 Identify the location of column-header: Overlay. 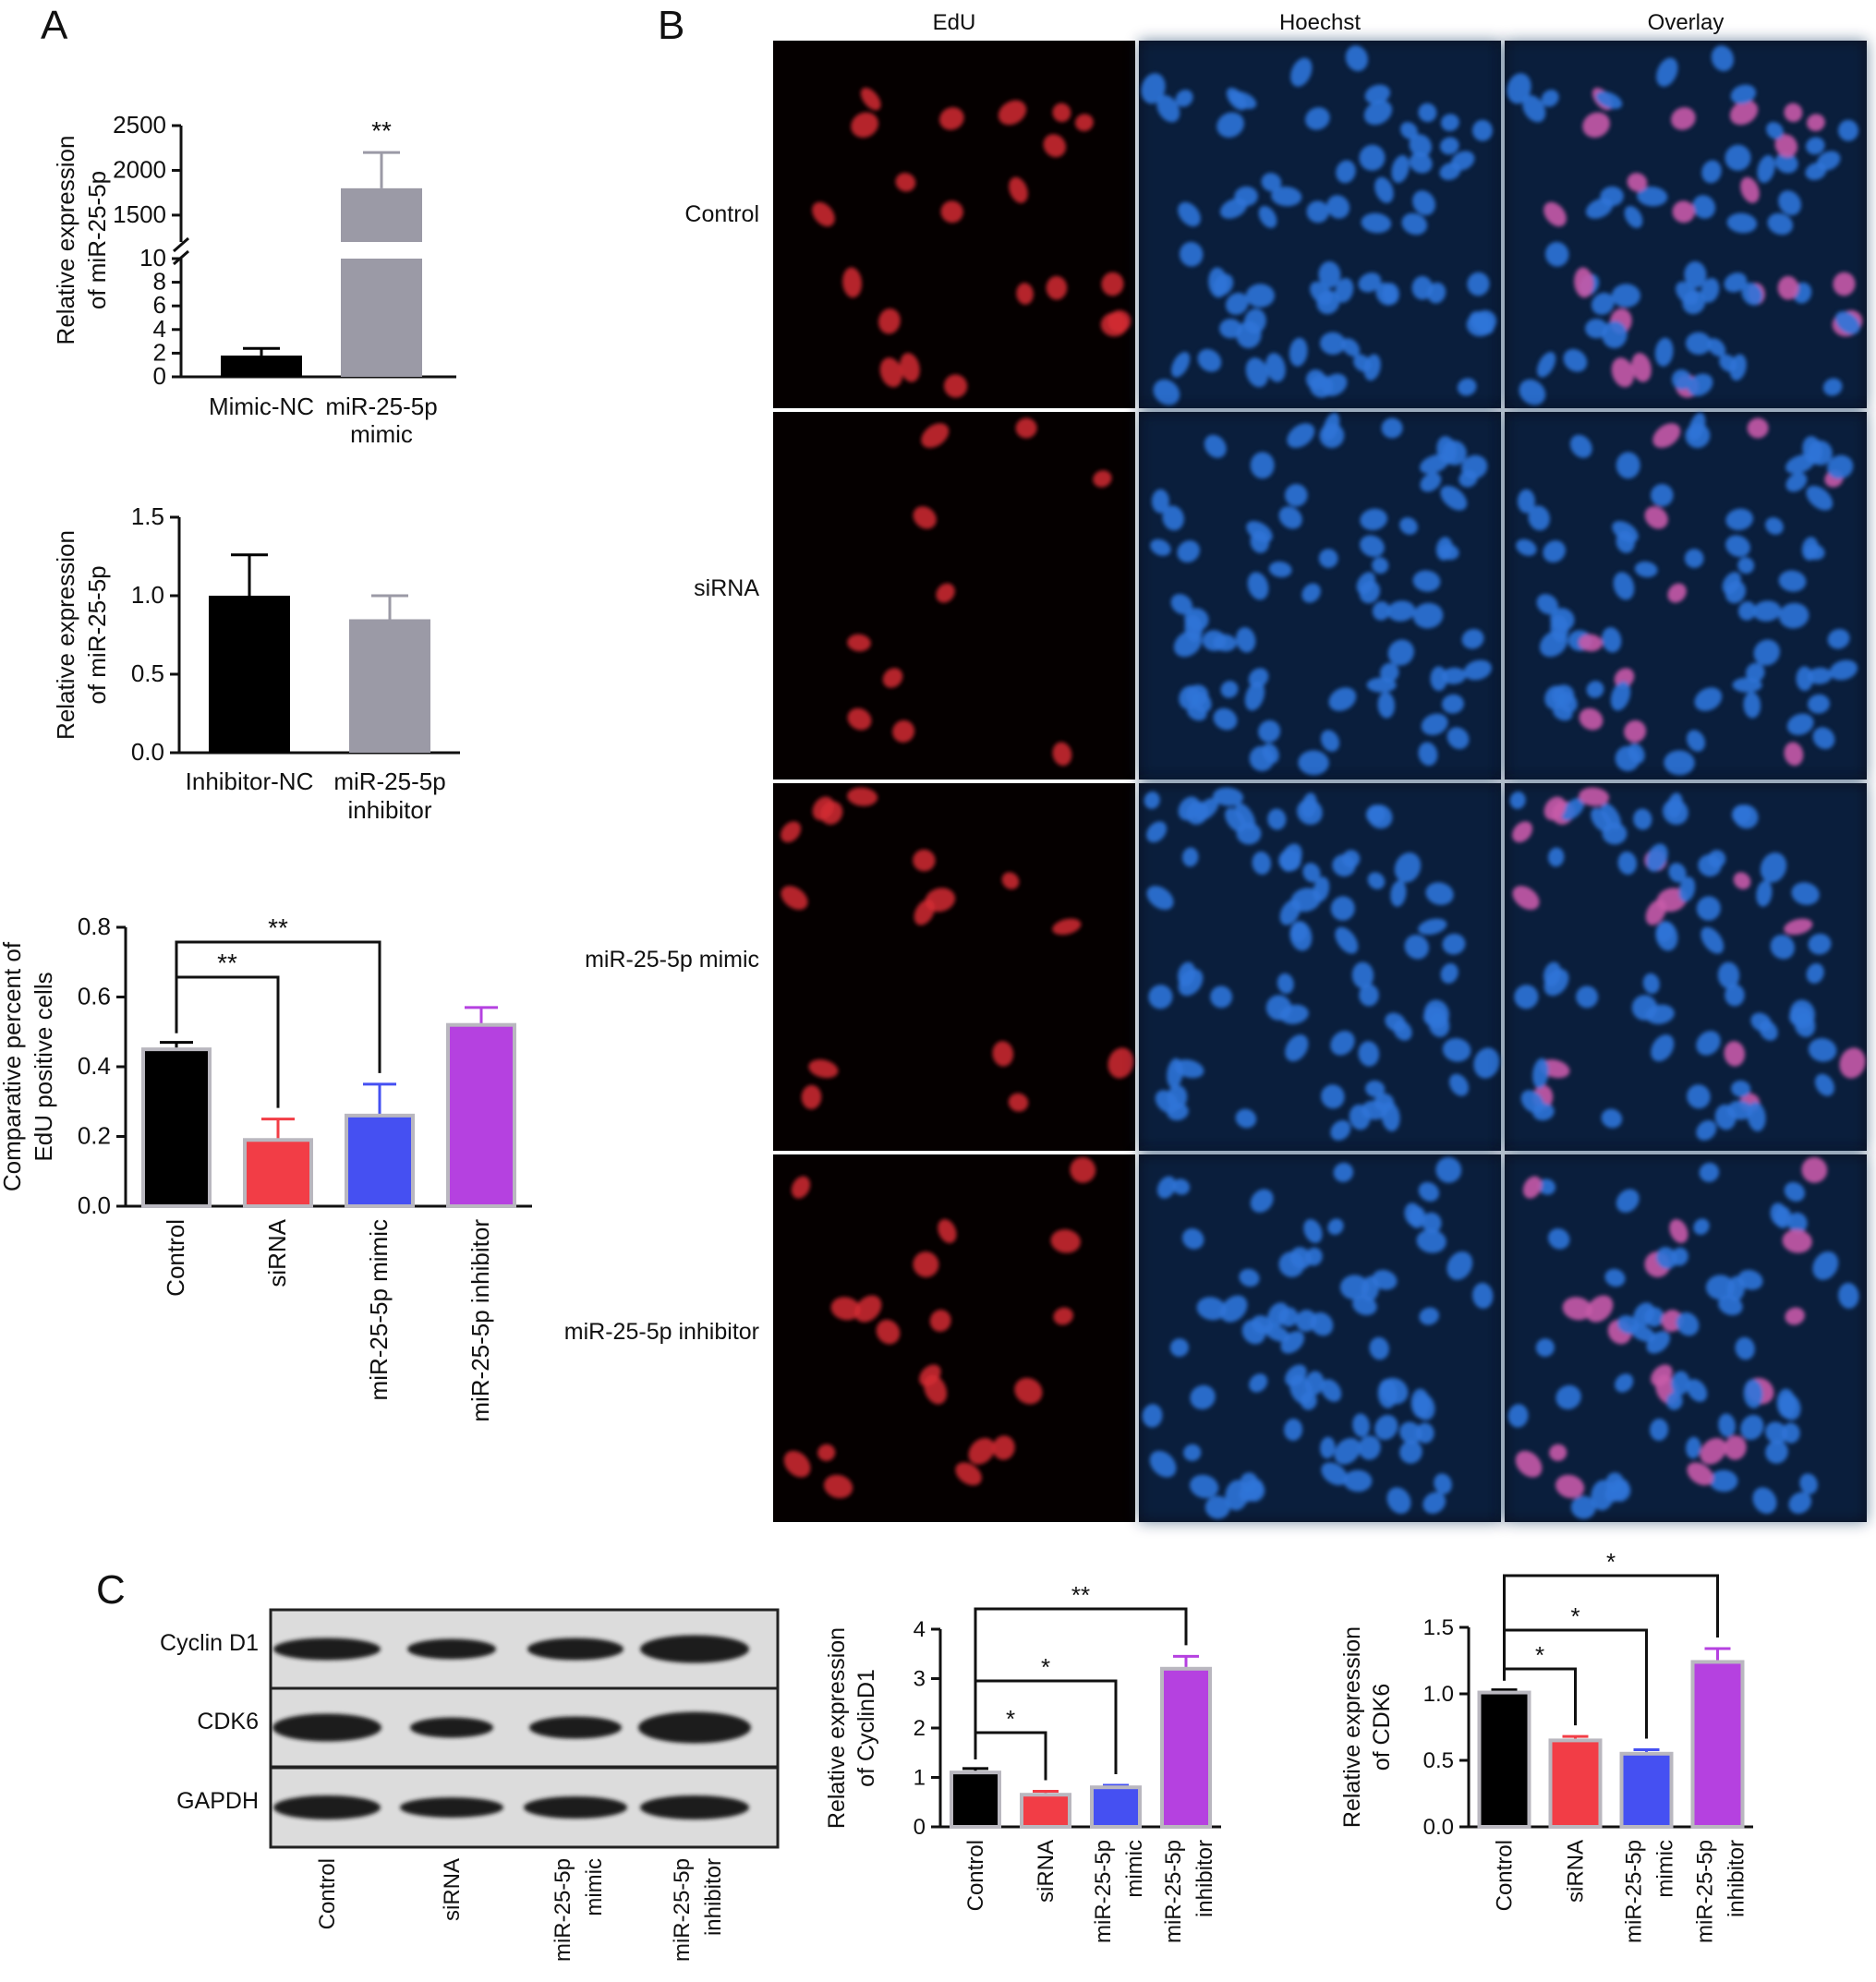
(1686, 22).